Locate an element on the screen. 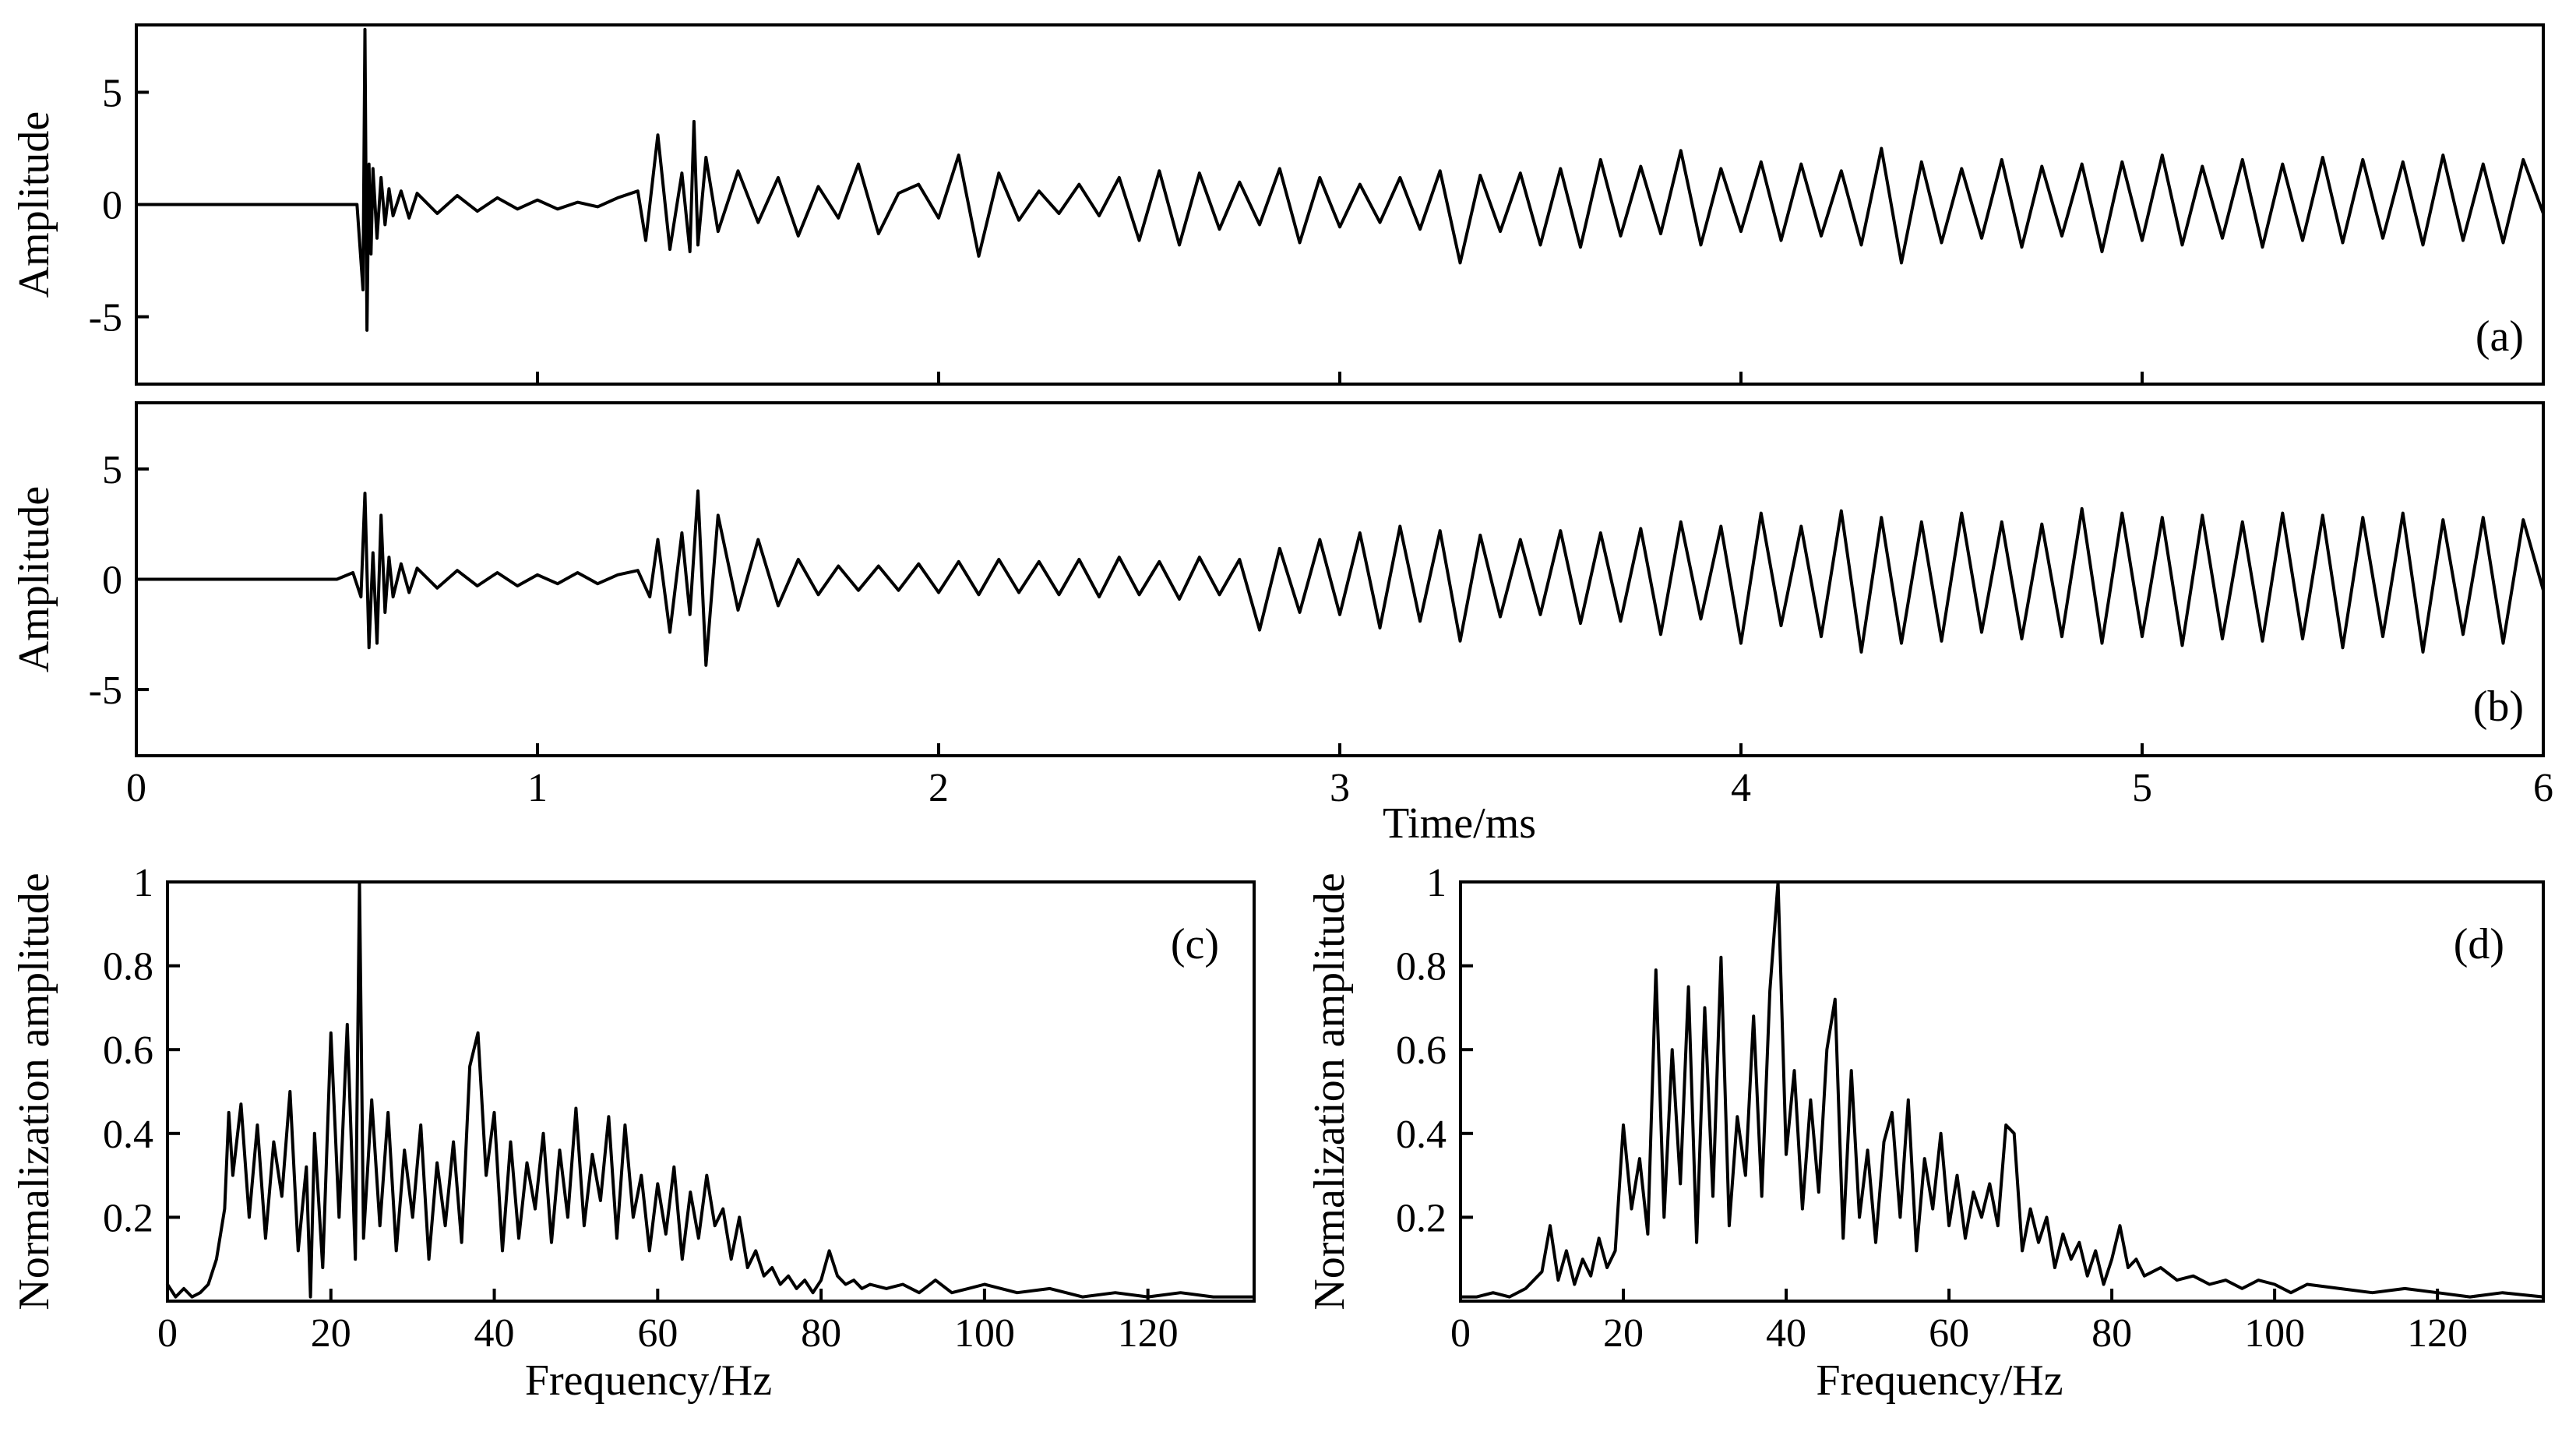  y-tick-label-c: 0.6 is located at coordinates (128, 1050).